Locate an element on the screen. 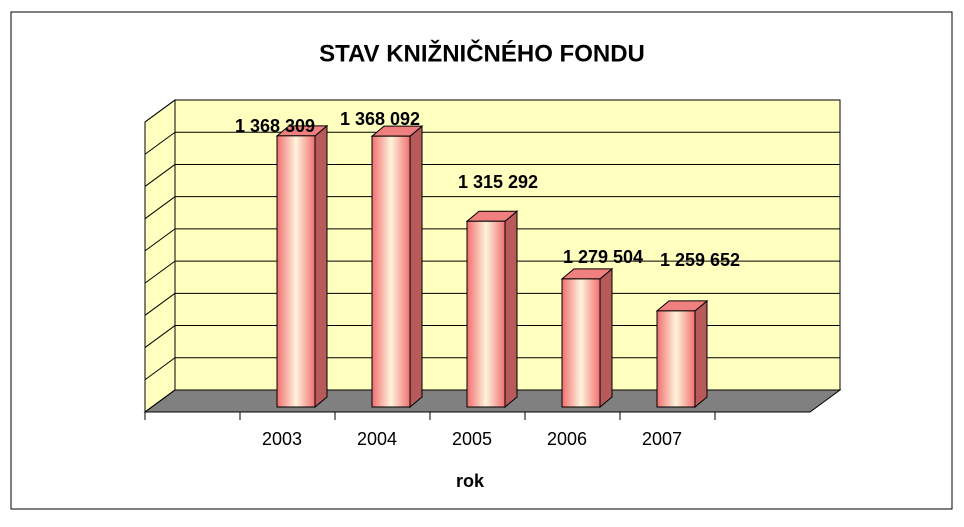 The width and height of the screenshot is (964, 527). chart-title: STAV KNIŽNIČNÉHO FONDU is located at coordinates (482, 53).